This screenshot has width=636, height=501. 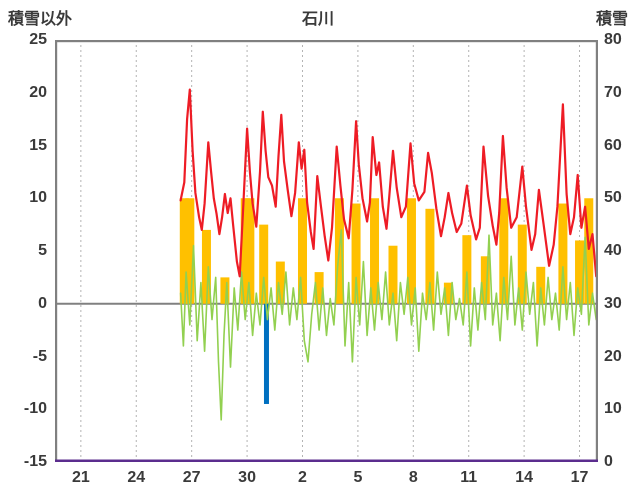 What do you see at coordinates (80, 477) in the screenshot?
I see `x-axis-tick-label: 21` at bounding box center [80, 477].